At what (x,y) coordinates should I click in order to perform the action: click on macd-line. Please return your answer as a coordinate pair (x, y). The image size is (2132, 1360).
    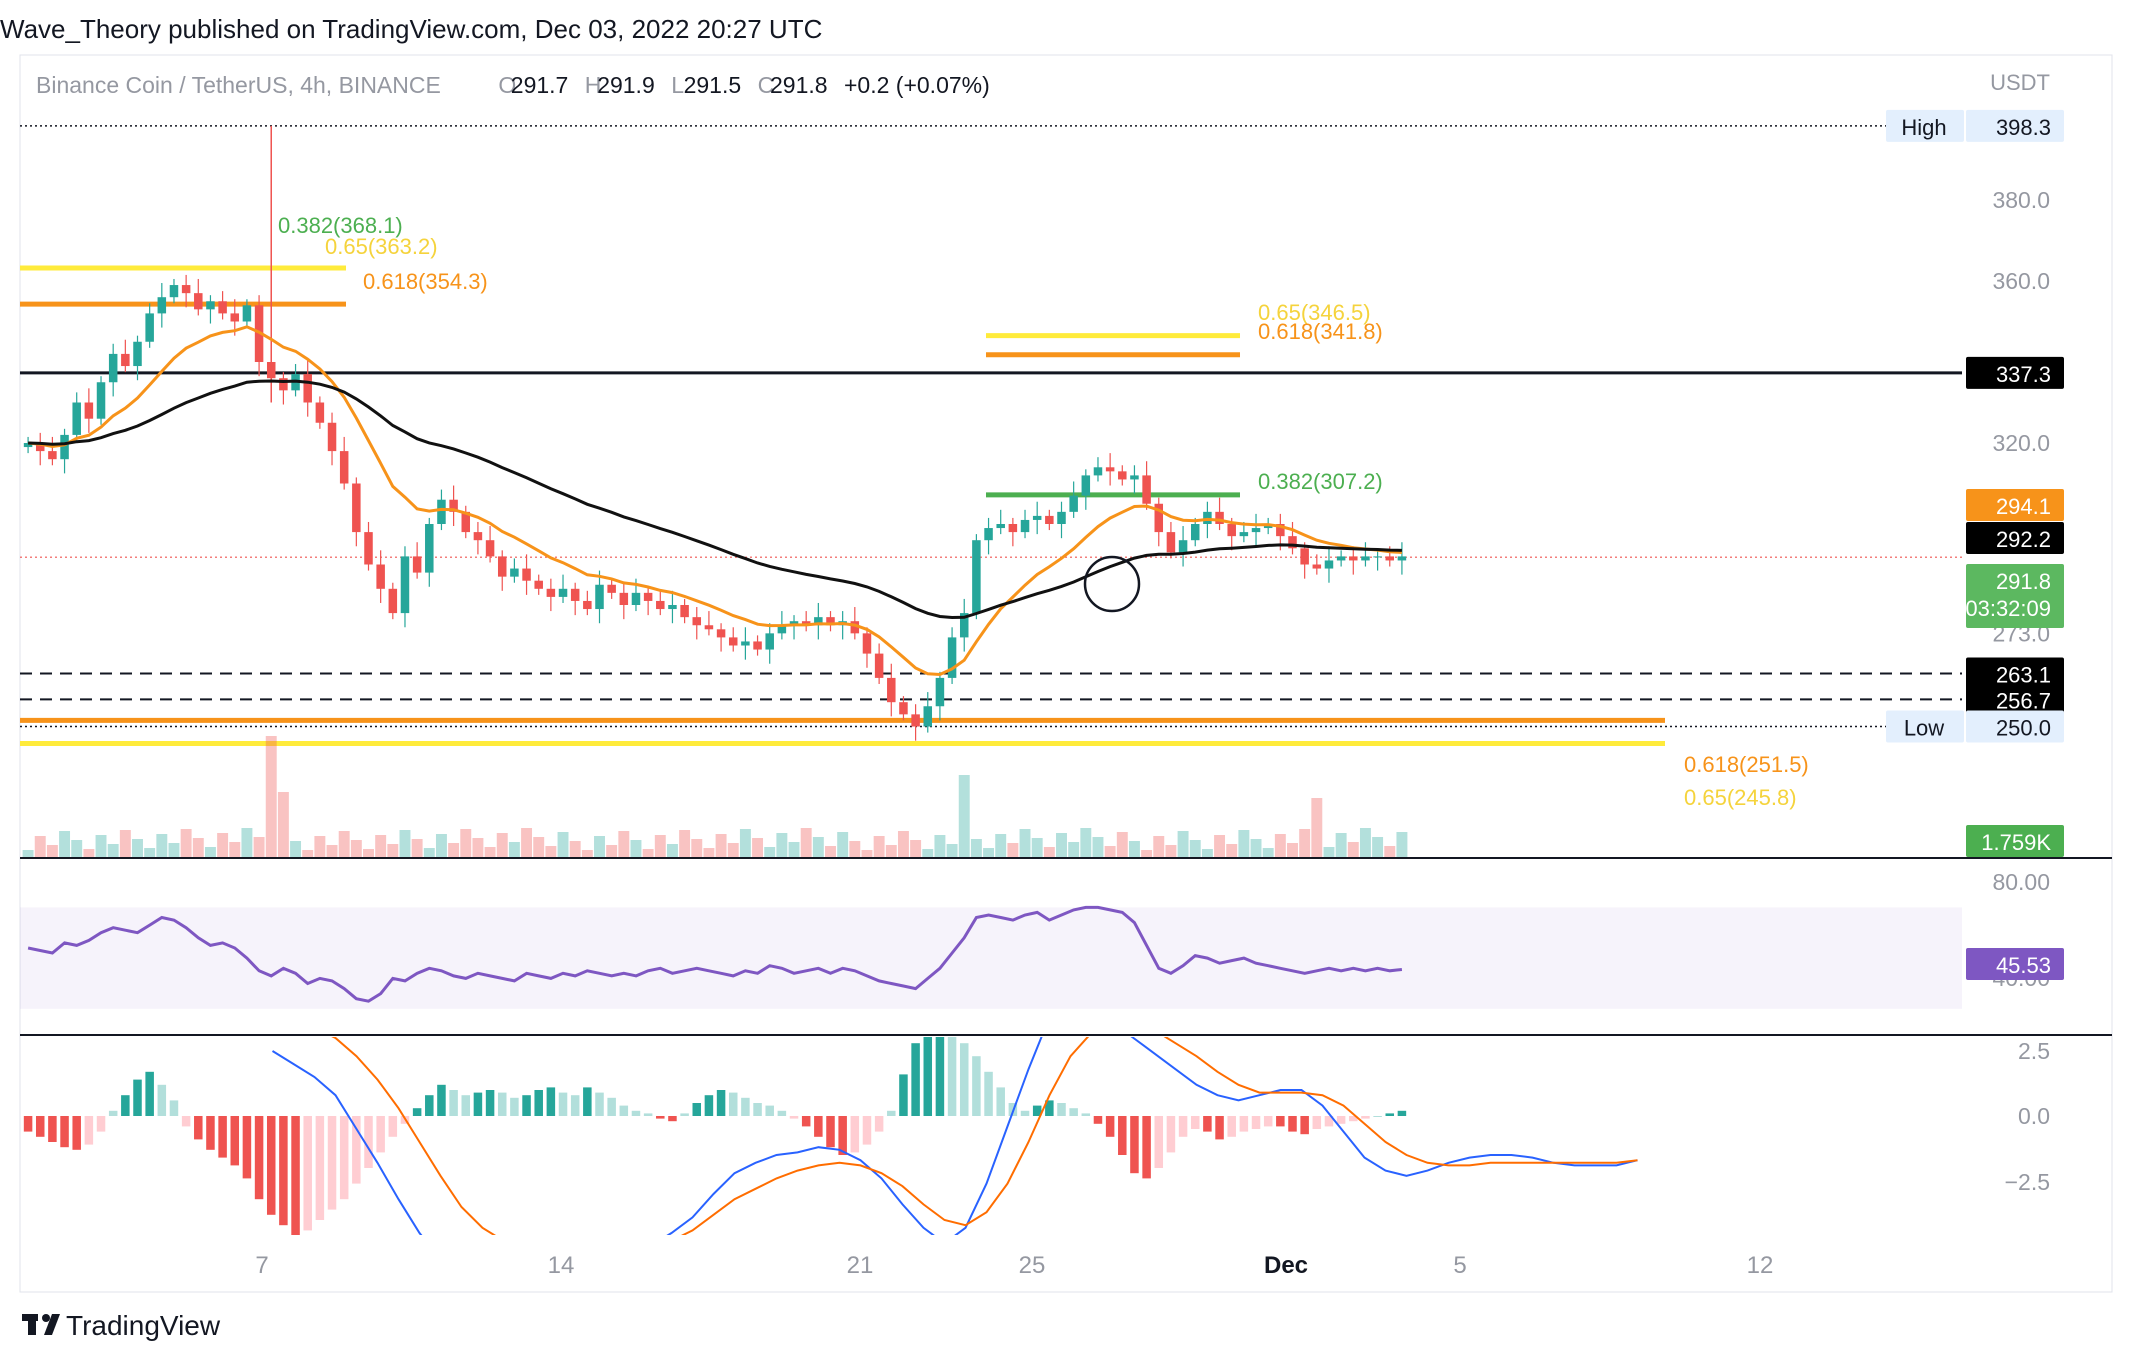
    Looking at the image, I should click on (954, 1135).